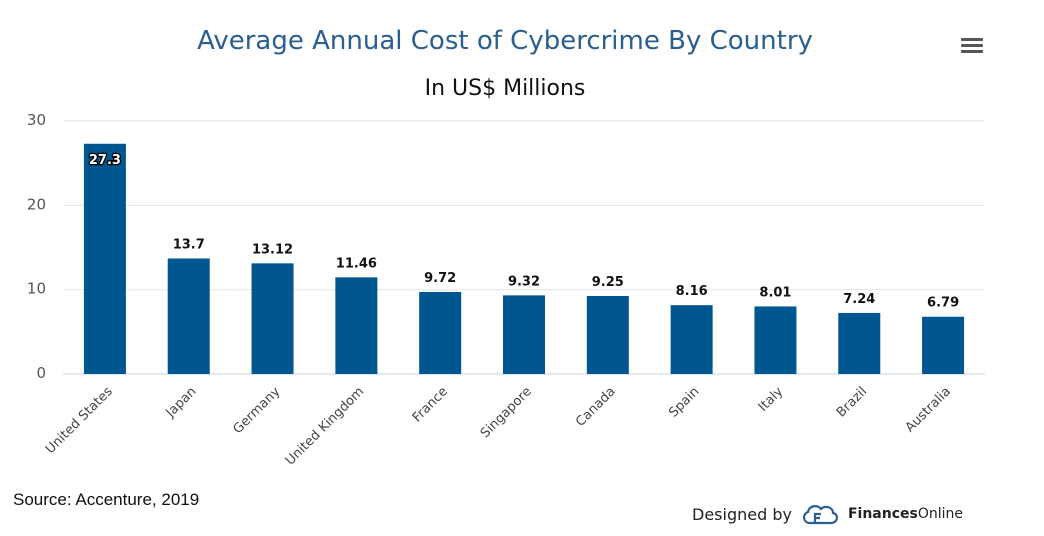 The height and width of the screenshot is (536, 1044). Describe the element at coordinates (272, 249) in the screenshot. I see `data-label: 13.12` at that location.